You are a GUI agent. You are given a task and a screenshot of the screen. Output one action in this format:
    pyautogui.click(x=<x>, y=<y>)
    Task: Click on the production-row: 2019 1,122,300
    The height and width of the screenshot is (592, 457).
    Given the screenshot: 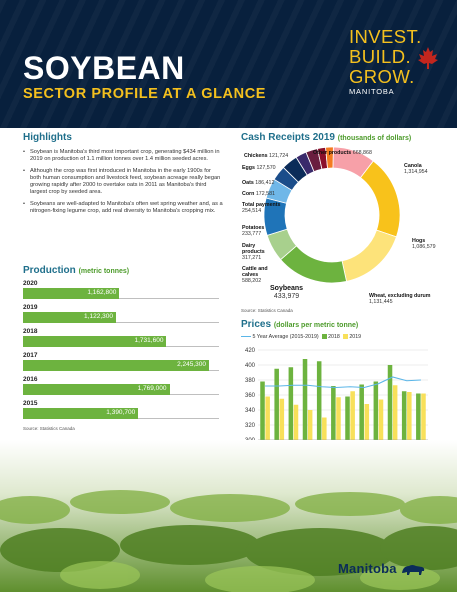 What is the action you would take?
    pyautogui.click(x=121, y=313)
    